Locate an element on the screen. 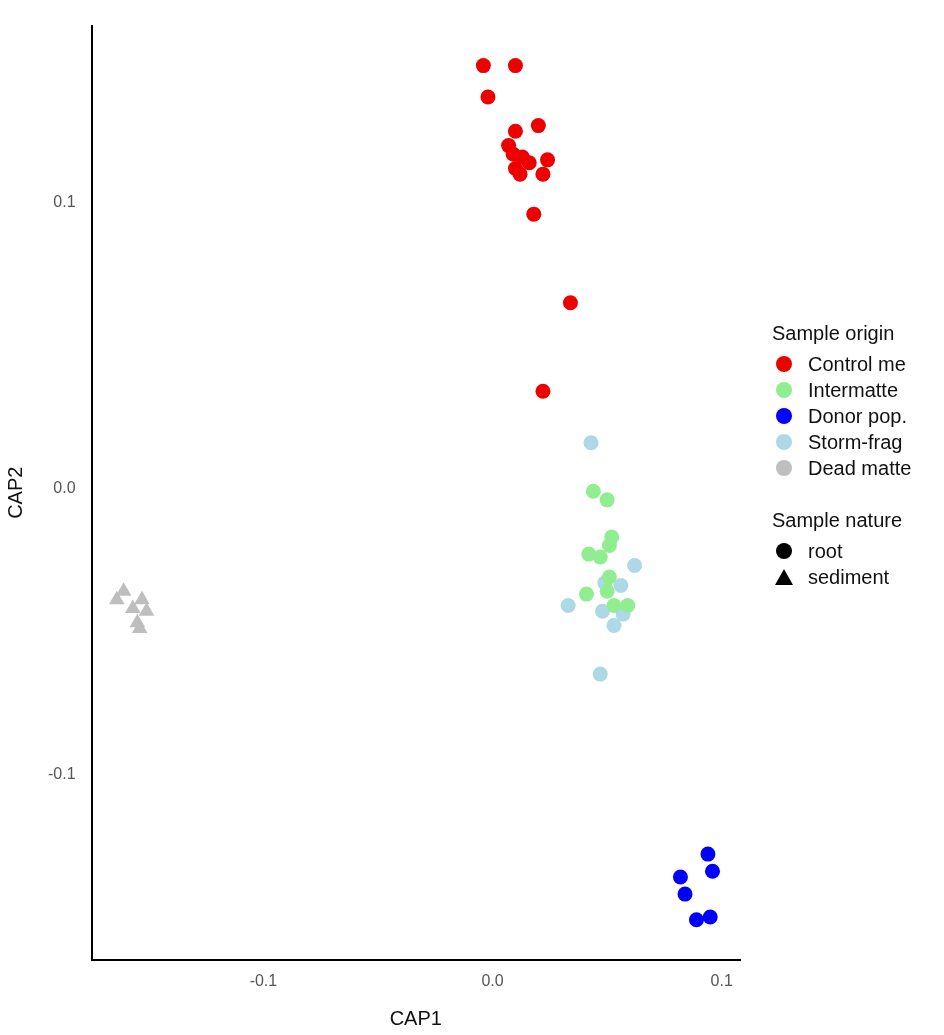 The height and width of the screenshot is (1035, 944). legend-label: Donor pop. is located at coordinates (857, 416).